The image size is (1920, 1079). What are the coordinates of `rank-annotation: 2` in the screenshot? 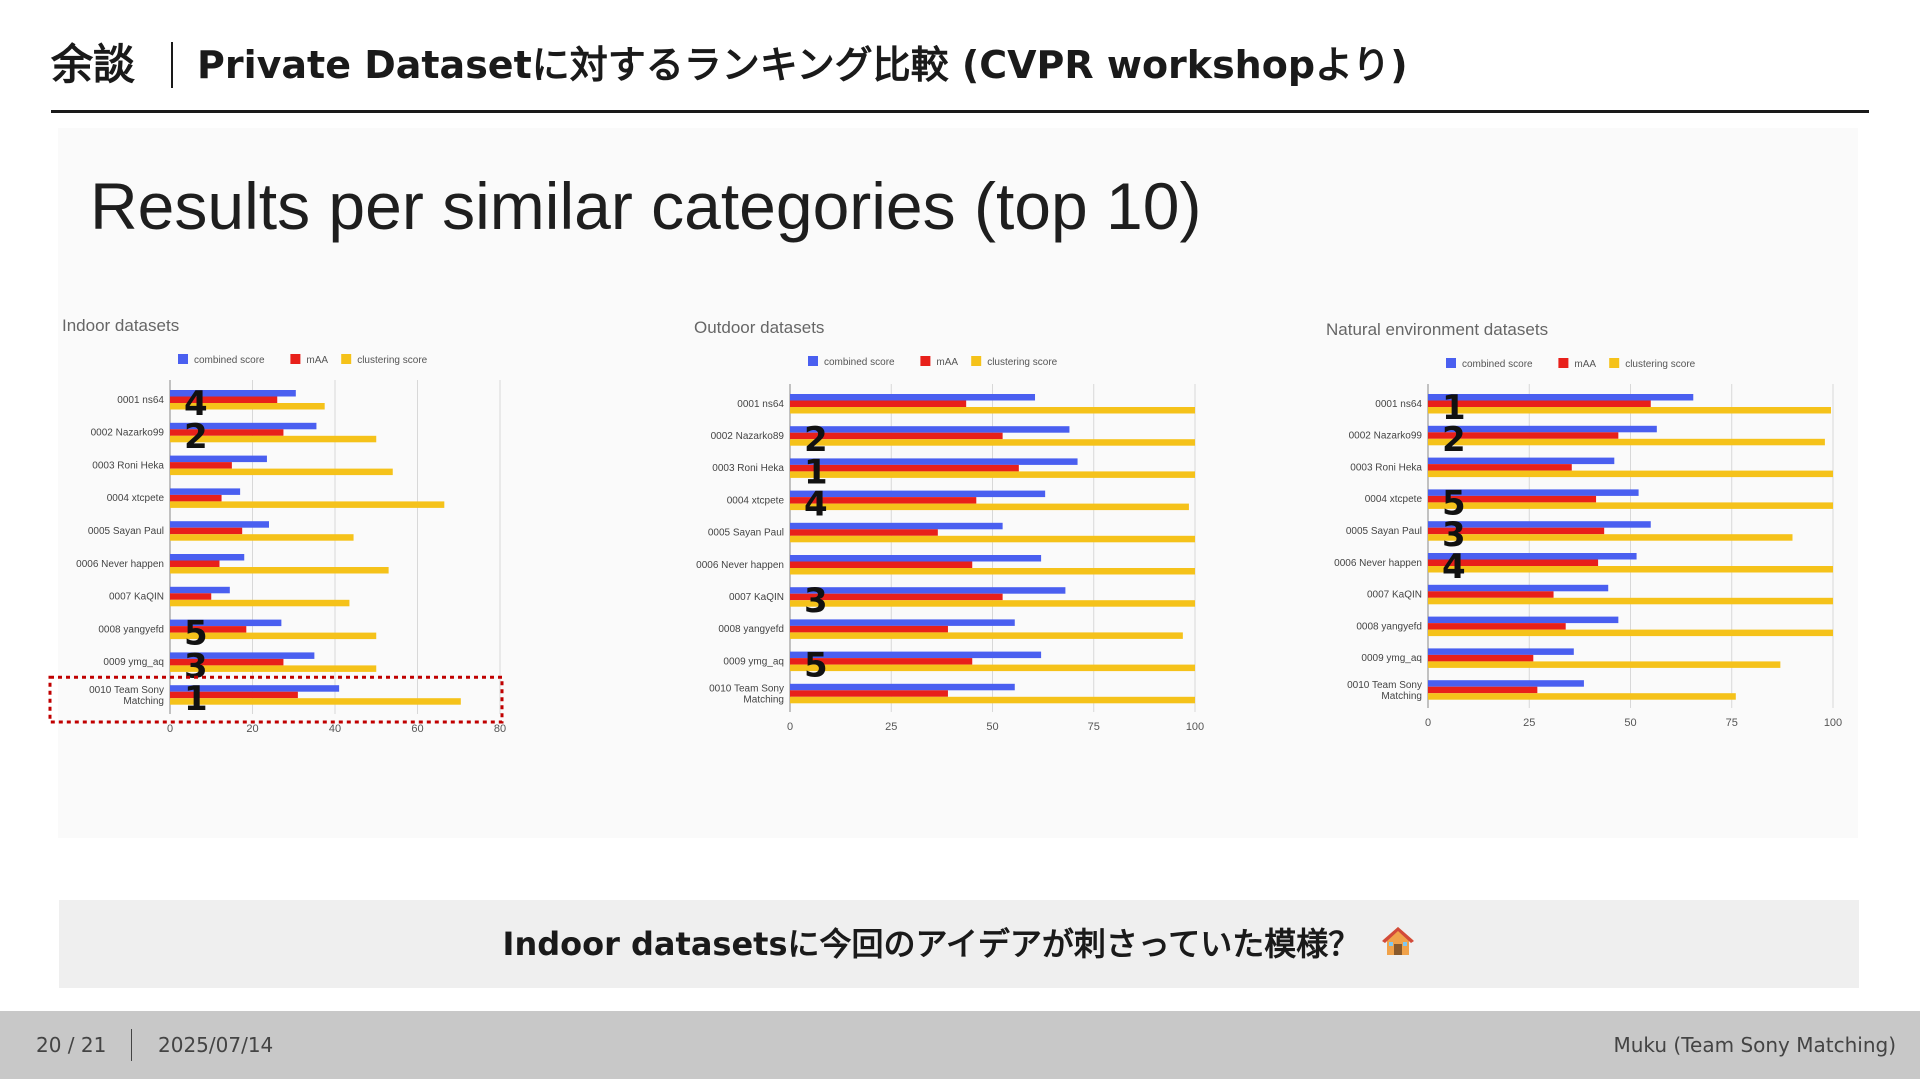 It's located at (196, 437).